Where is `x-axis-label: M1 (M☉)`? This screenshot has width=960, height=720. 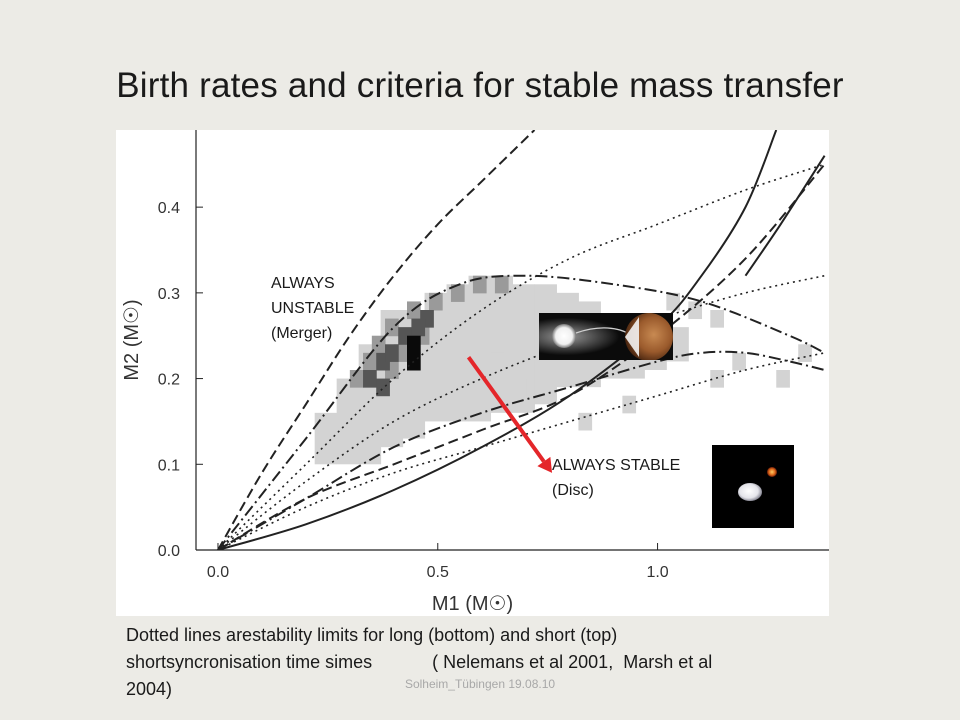 x-axis-label: M1 (M☉) is located at coordinates (472, 604).